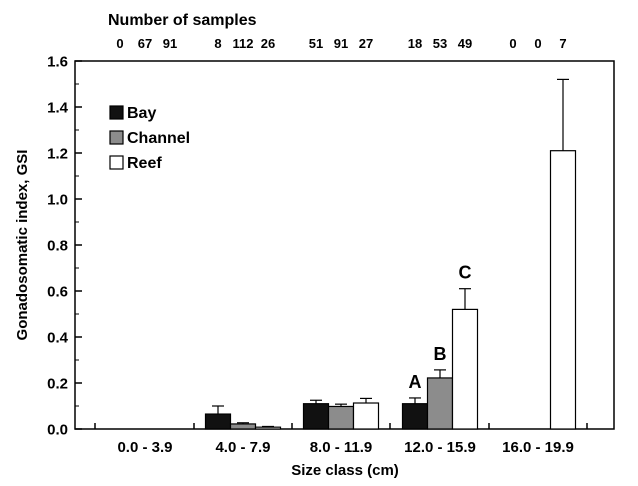 This screenshot has width=638, height=486. I want to click on significance-letter: B, so click(440, 354).